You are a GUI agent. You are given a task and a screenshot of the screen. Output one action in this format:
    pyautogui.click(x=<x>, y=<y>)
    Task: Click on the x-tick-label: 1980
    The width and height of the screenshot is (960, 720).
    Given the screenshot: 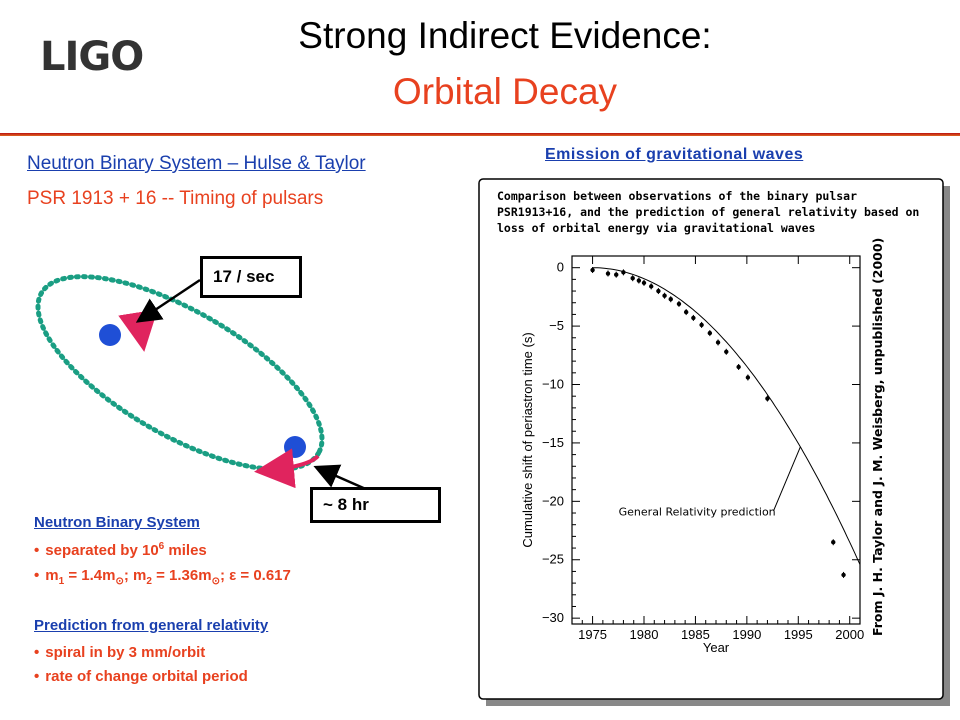 What is the action you would take?
    pyautogui.click(x=644, y=634)
    